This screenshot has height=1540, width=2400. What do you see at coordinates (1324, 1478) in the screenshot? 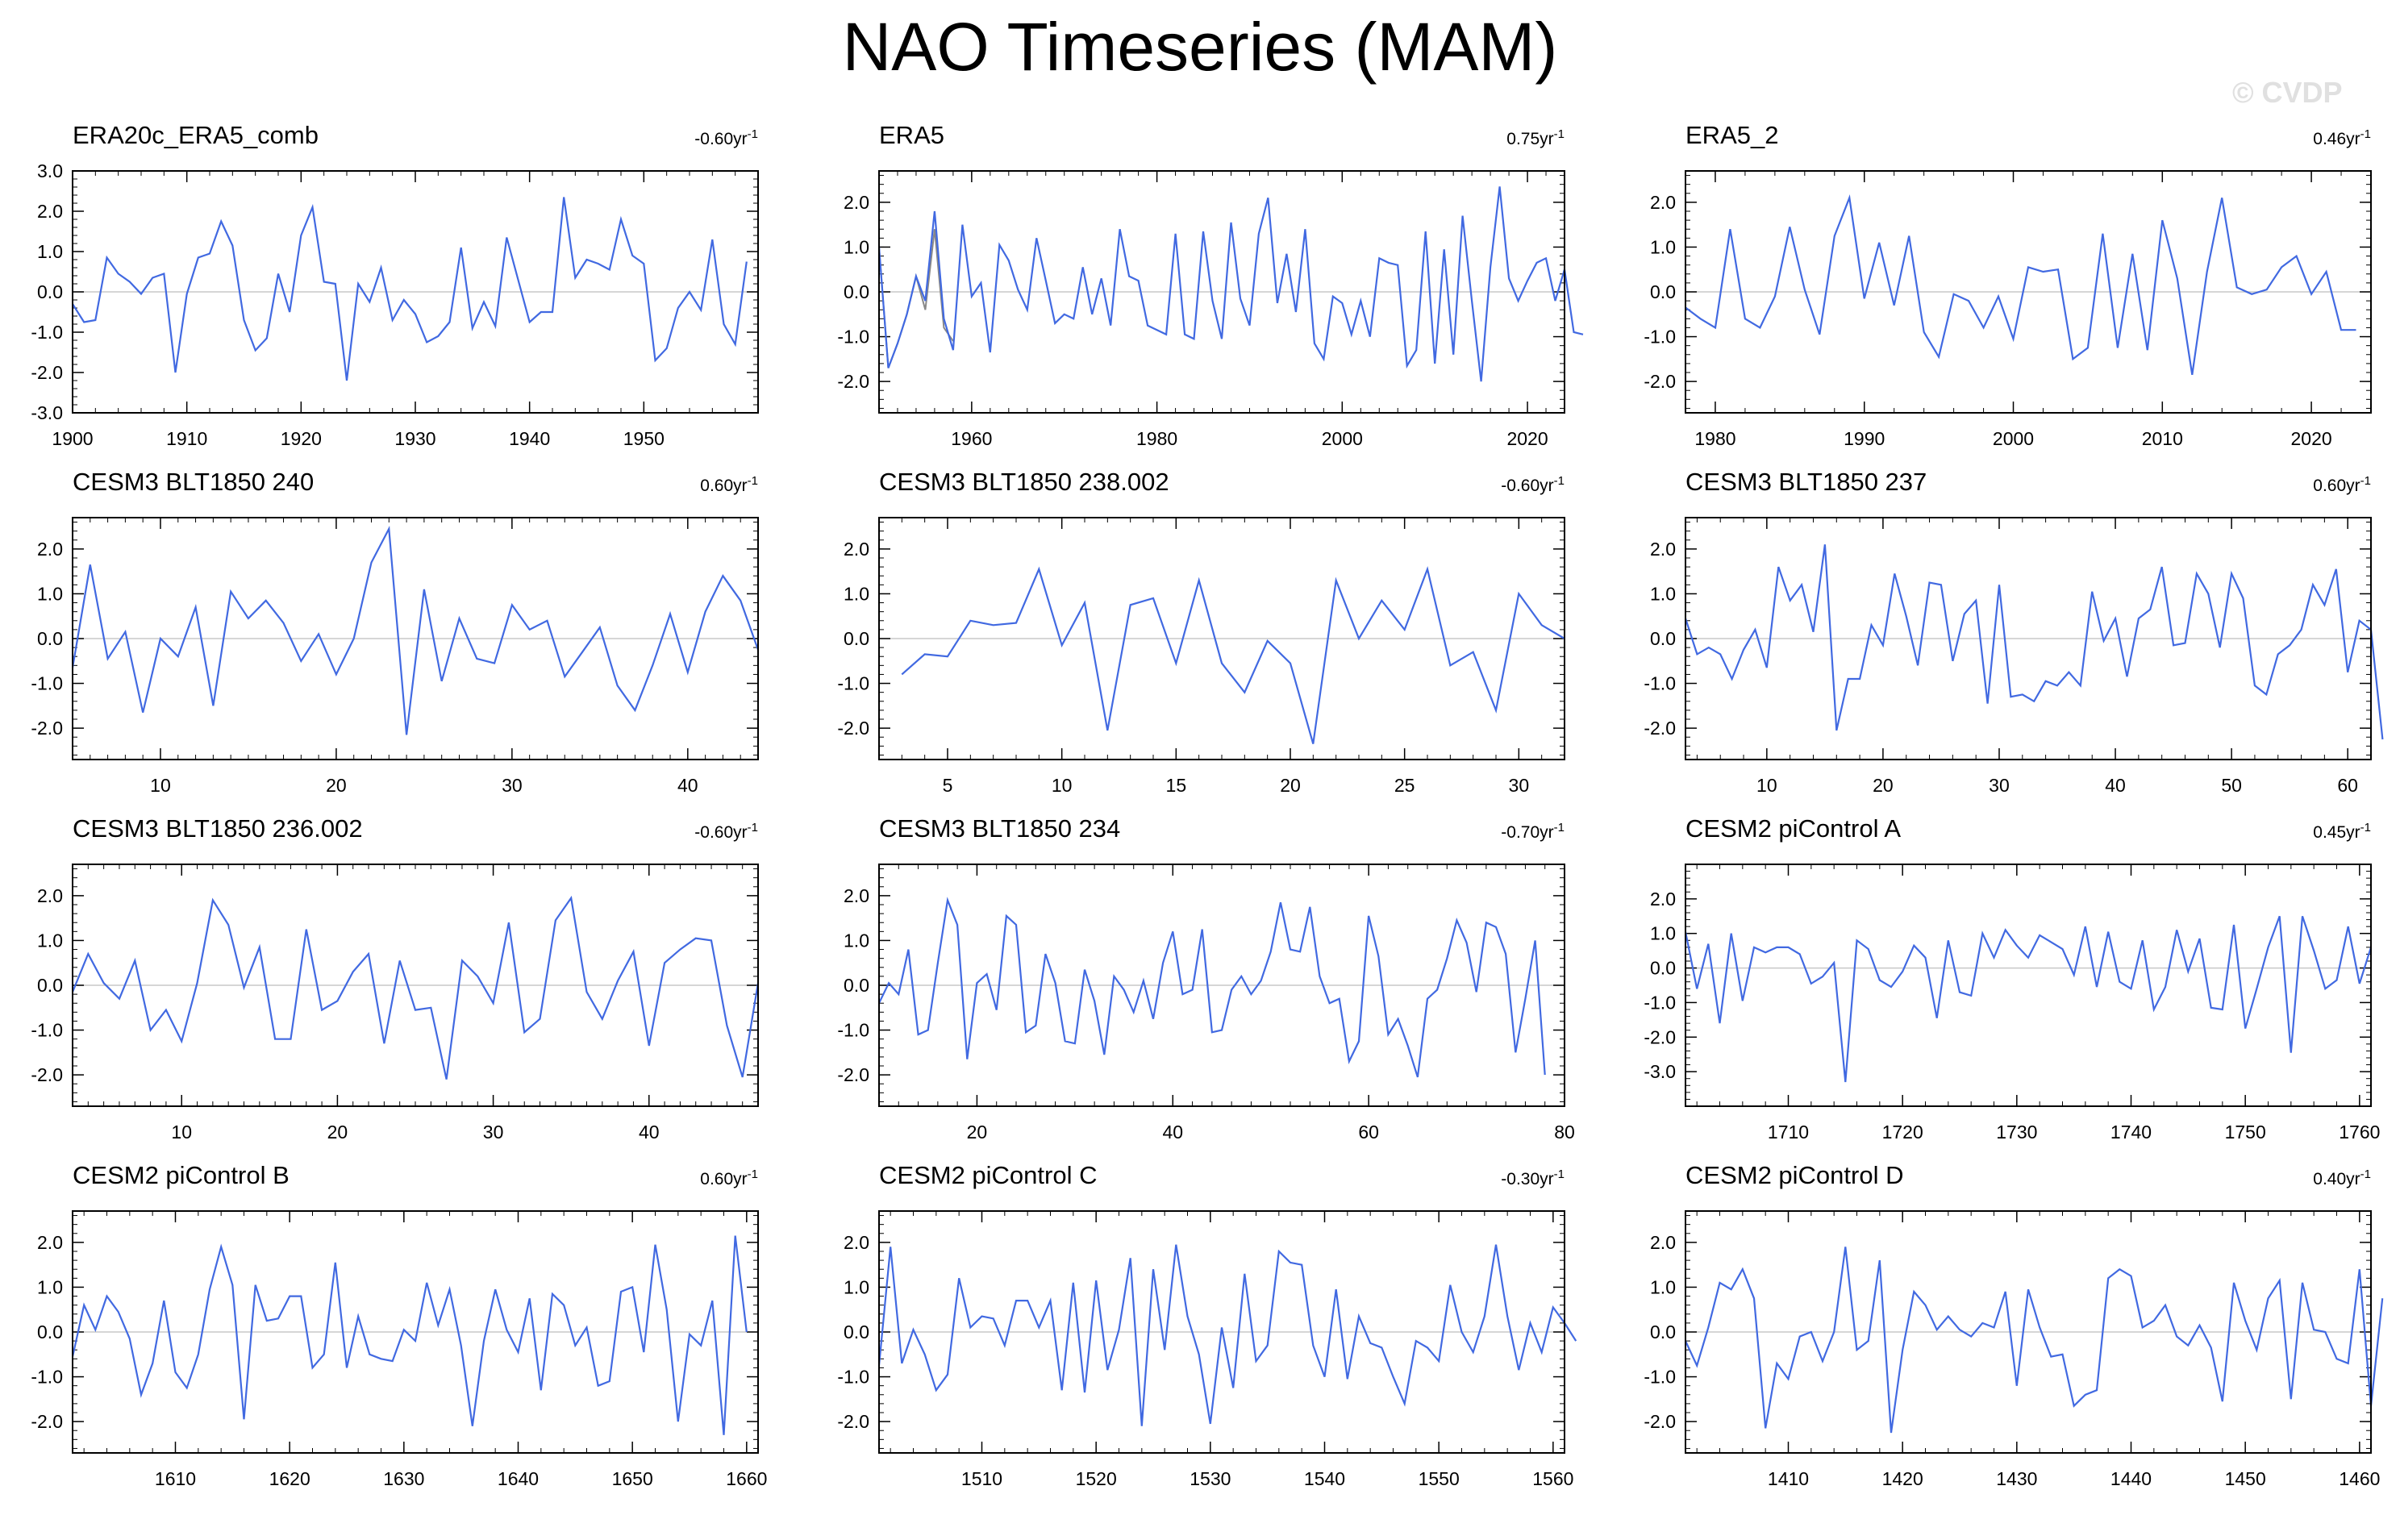
I see `x-tick-label: 1540` at bounding box center [1324, 1478].